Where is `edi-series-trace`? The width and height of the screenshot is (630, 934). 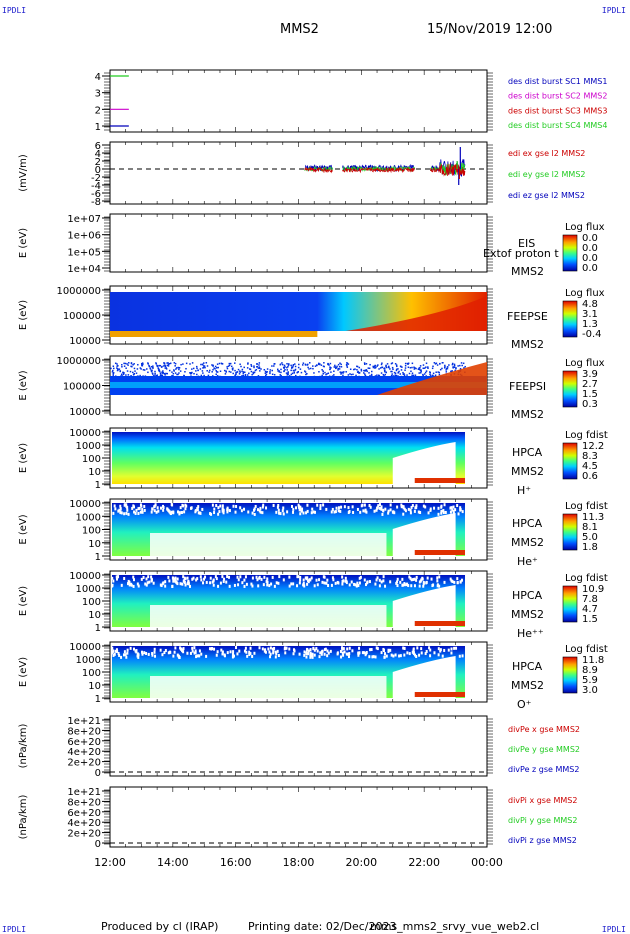
edi-series-trace is located at coordinates (318, 170).